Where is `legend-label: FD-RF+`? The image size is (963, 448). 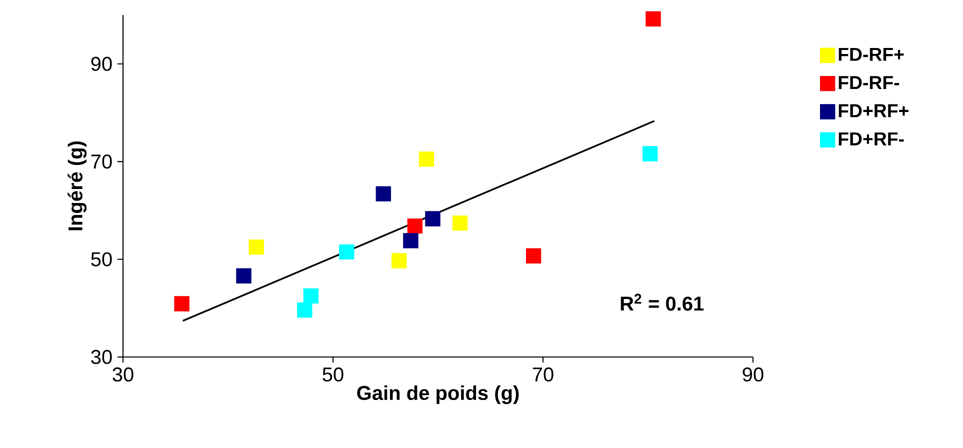 legend-label: FD-RF+ is located at coordinates (871, 54).